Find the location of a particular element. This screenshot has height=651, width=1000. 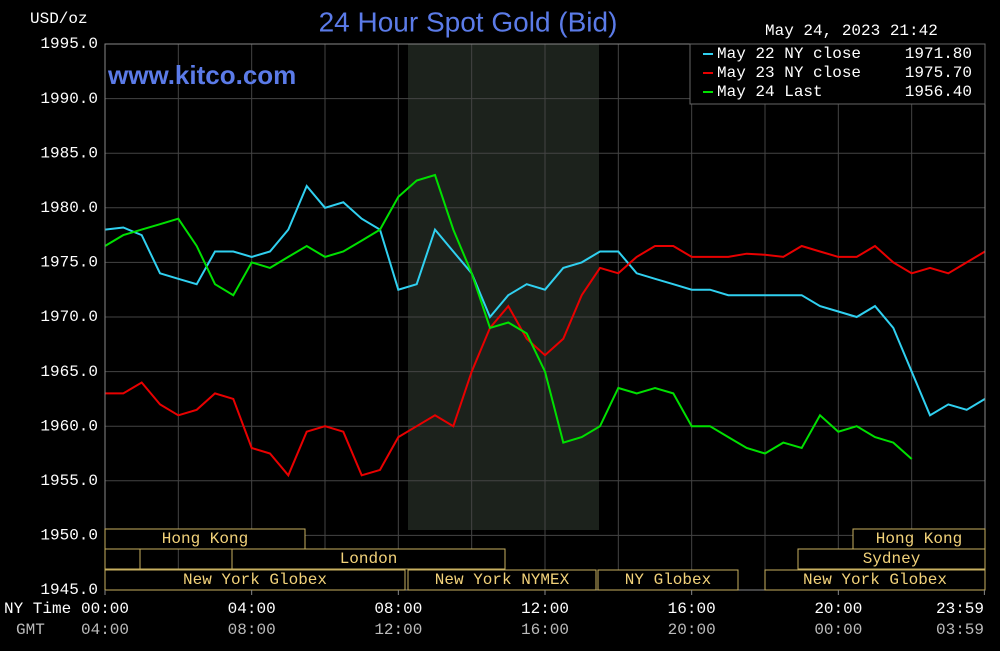

session-label: Sydney is located at coordinates (892, 559).